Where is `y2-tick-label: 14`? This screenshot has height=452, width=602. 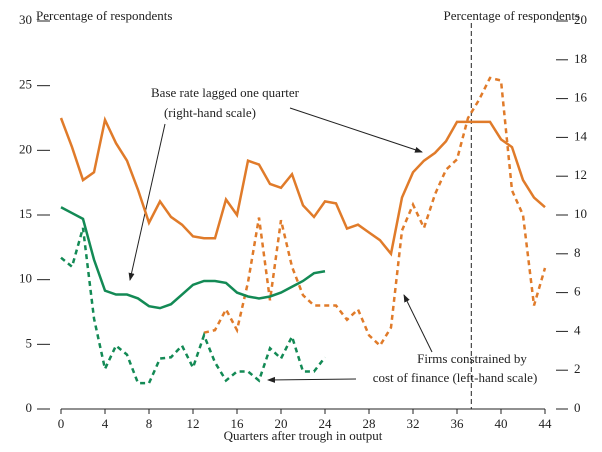 y2-tick-label: 14 is located at coordinates (581, 135).